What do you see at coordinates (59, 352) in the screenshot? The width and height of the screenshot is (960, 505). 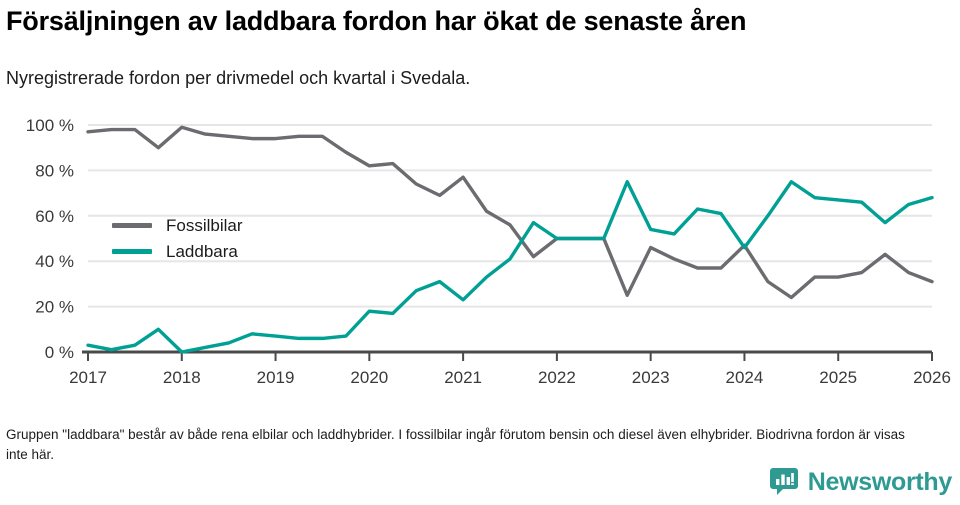 I see `y-axis-tick-label: 0 %` at bounding box center [59, 352].